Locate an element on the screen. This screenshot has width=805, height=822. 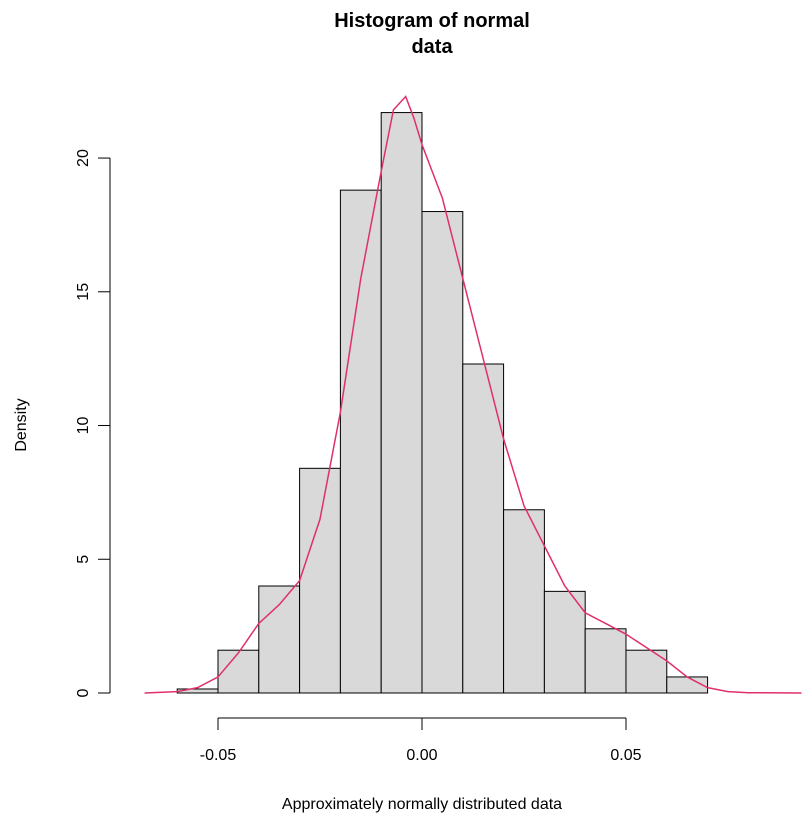
x-axis-label: Approximately normally distributed data is located at coordinates (422, 804).